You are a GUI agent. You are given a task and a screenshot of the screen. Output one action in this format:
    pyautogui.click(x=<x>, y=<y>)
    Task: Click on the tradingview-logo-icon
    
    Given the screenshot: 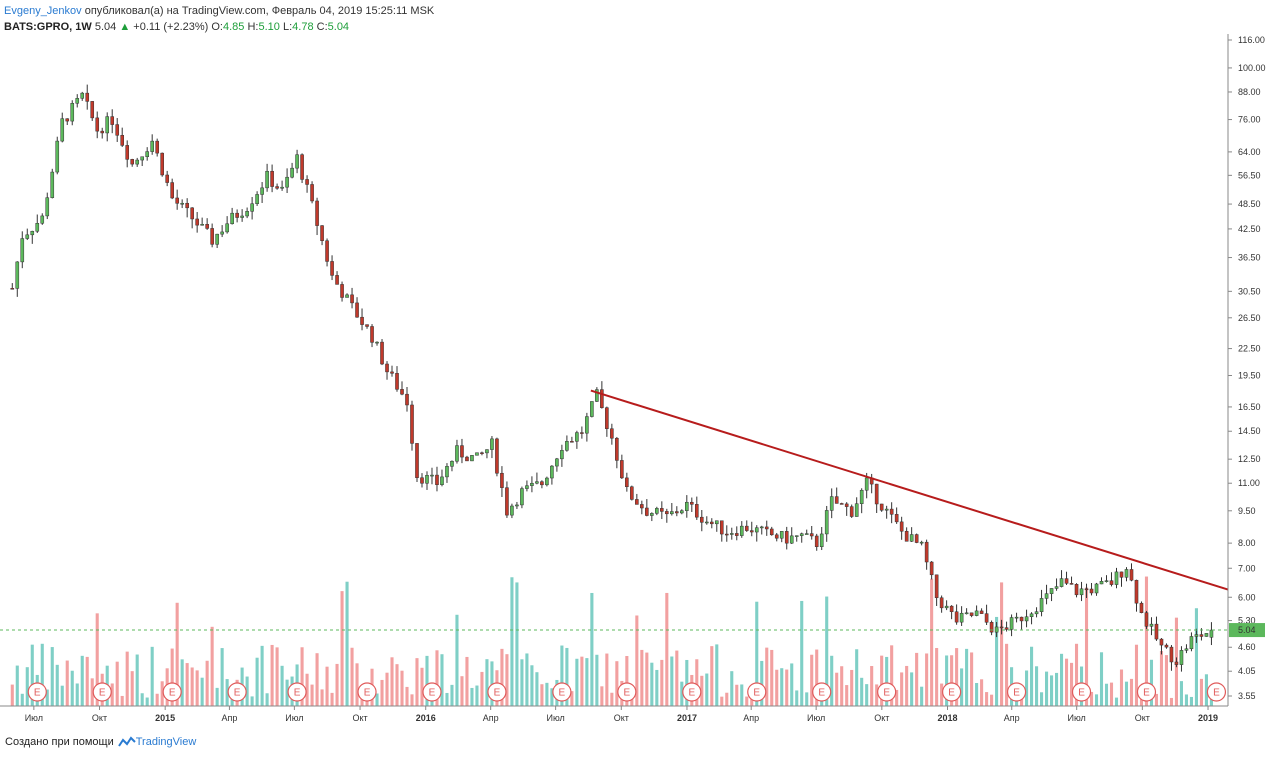 What is the action you would take?
    pyautogui.click(x=126, y=741)
    